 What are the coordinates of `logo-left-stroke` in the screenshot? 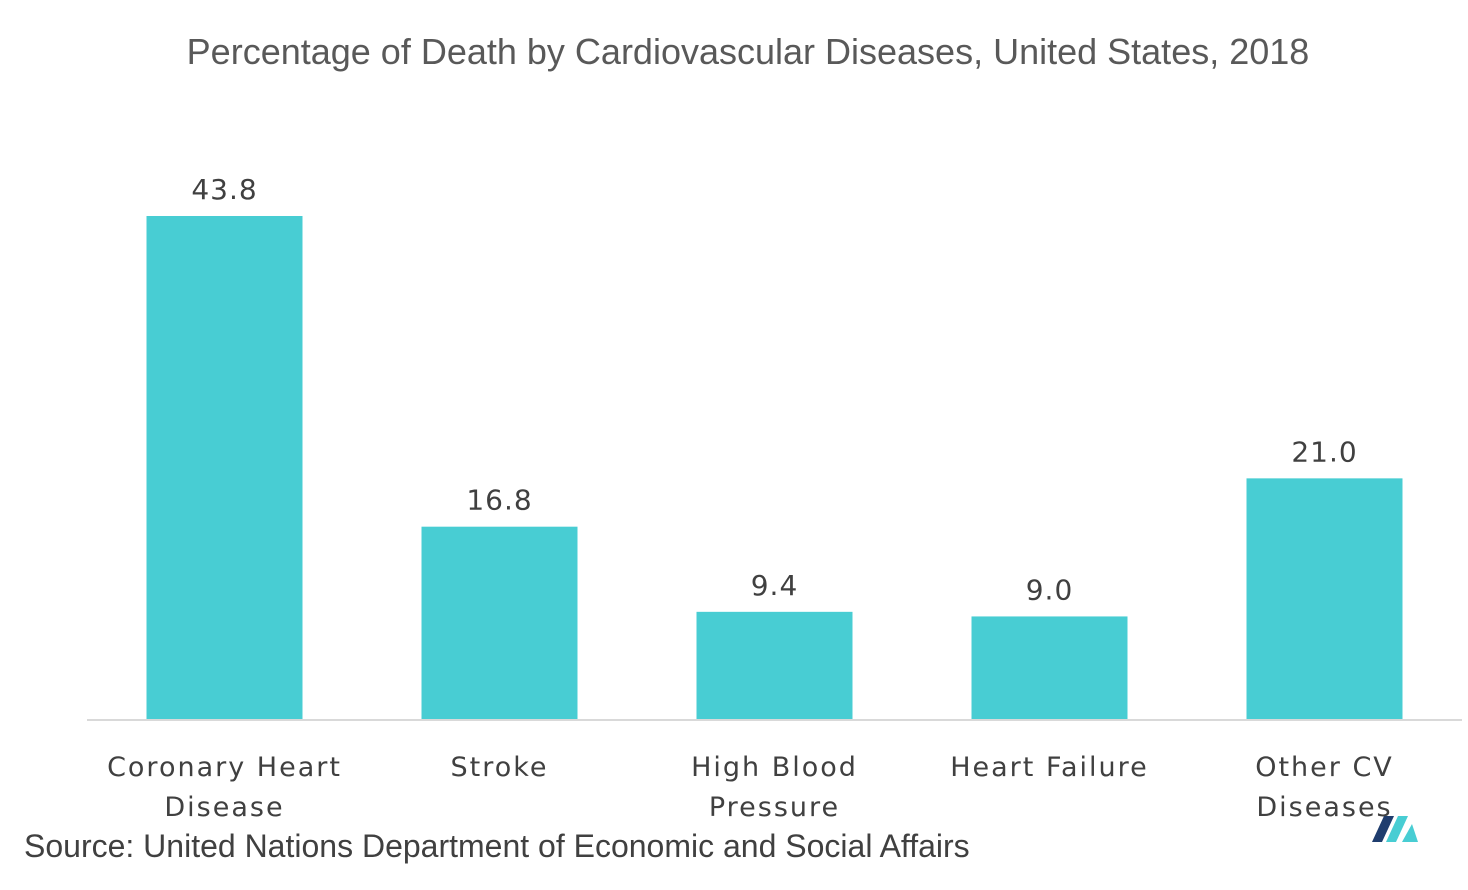 It's located at (1383, 829).